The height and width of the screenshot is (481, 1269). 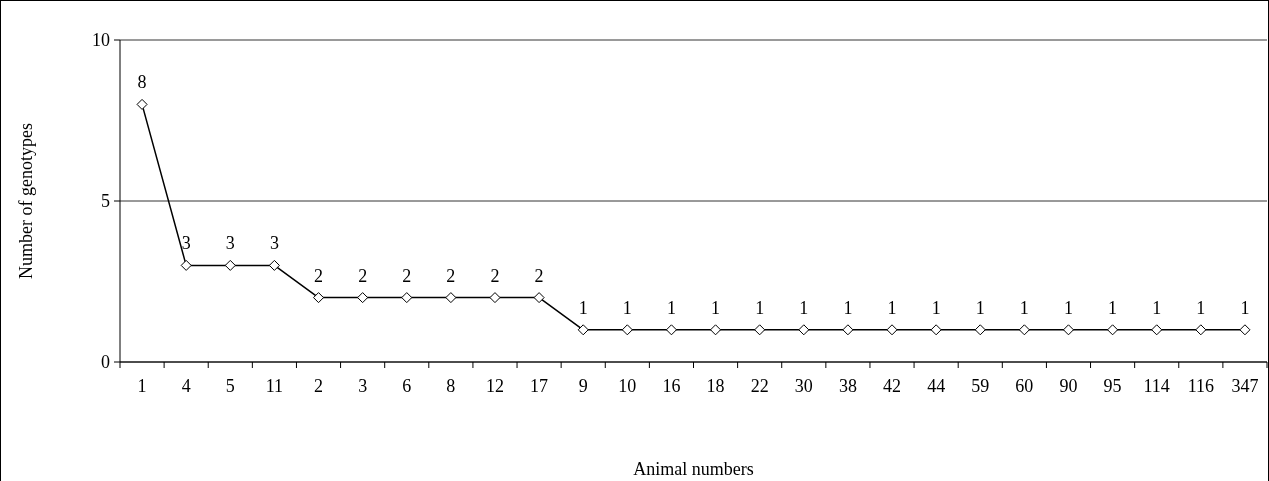 What do you see at coordinates (142, 82) in the screenshot?
I see `data-label: 8` at bounding box center [142, 82].